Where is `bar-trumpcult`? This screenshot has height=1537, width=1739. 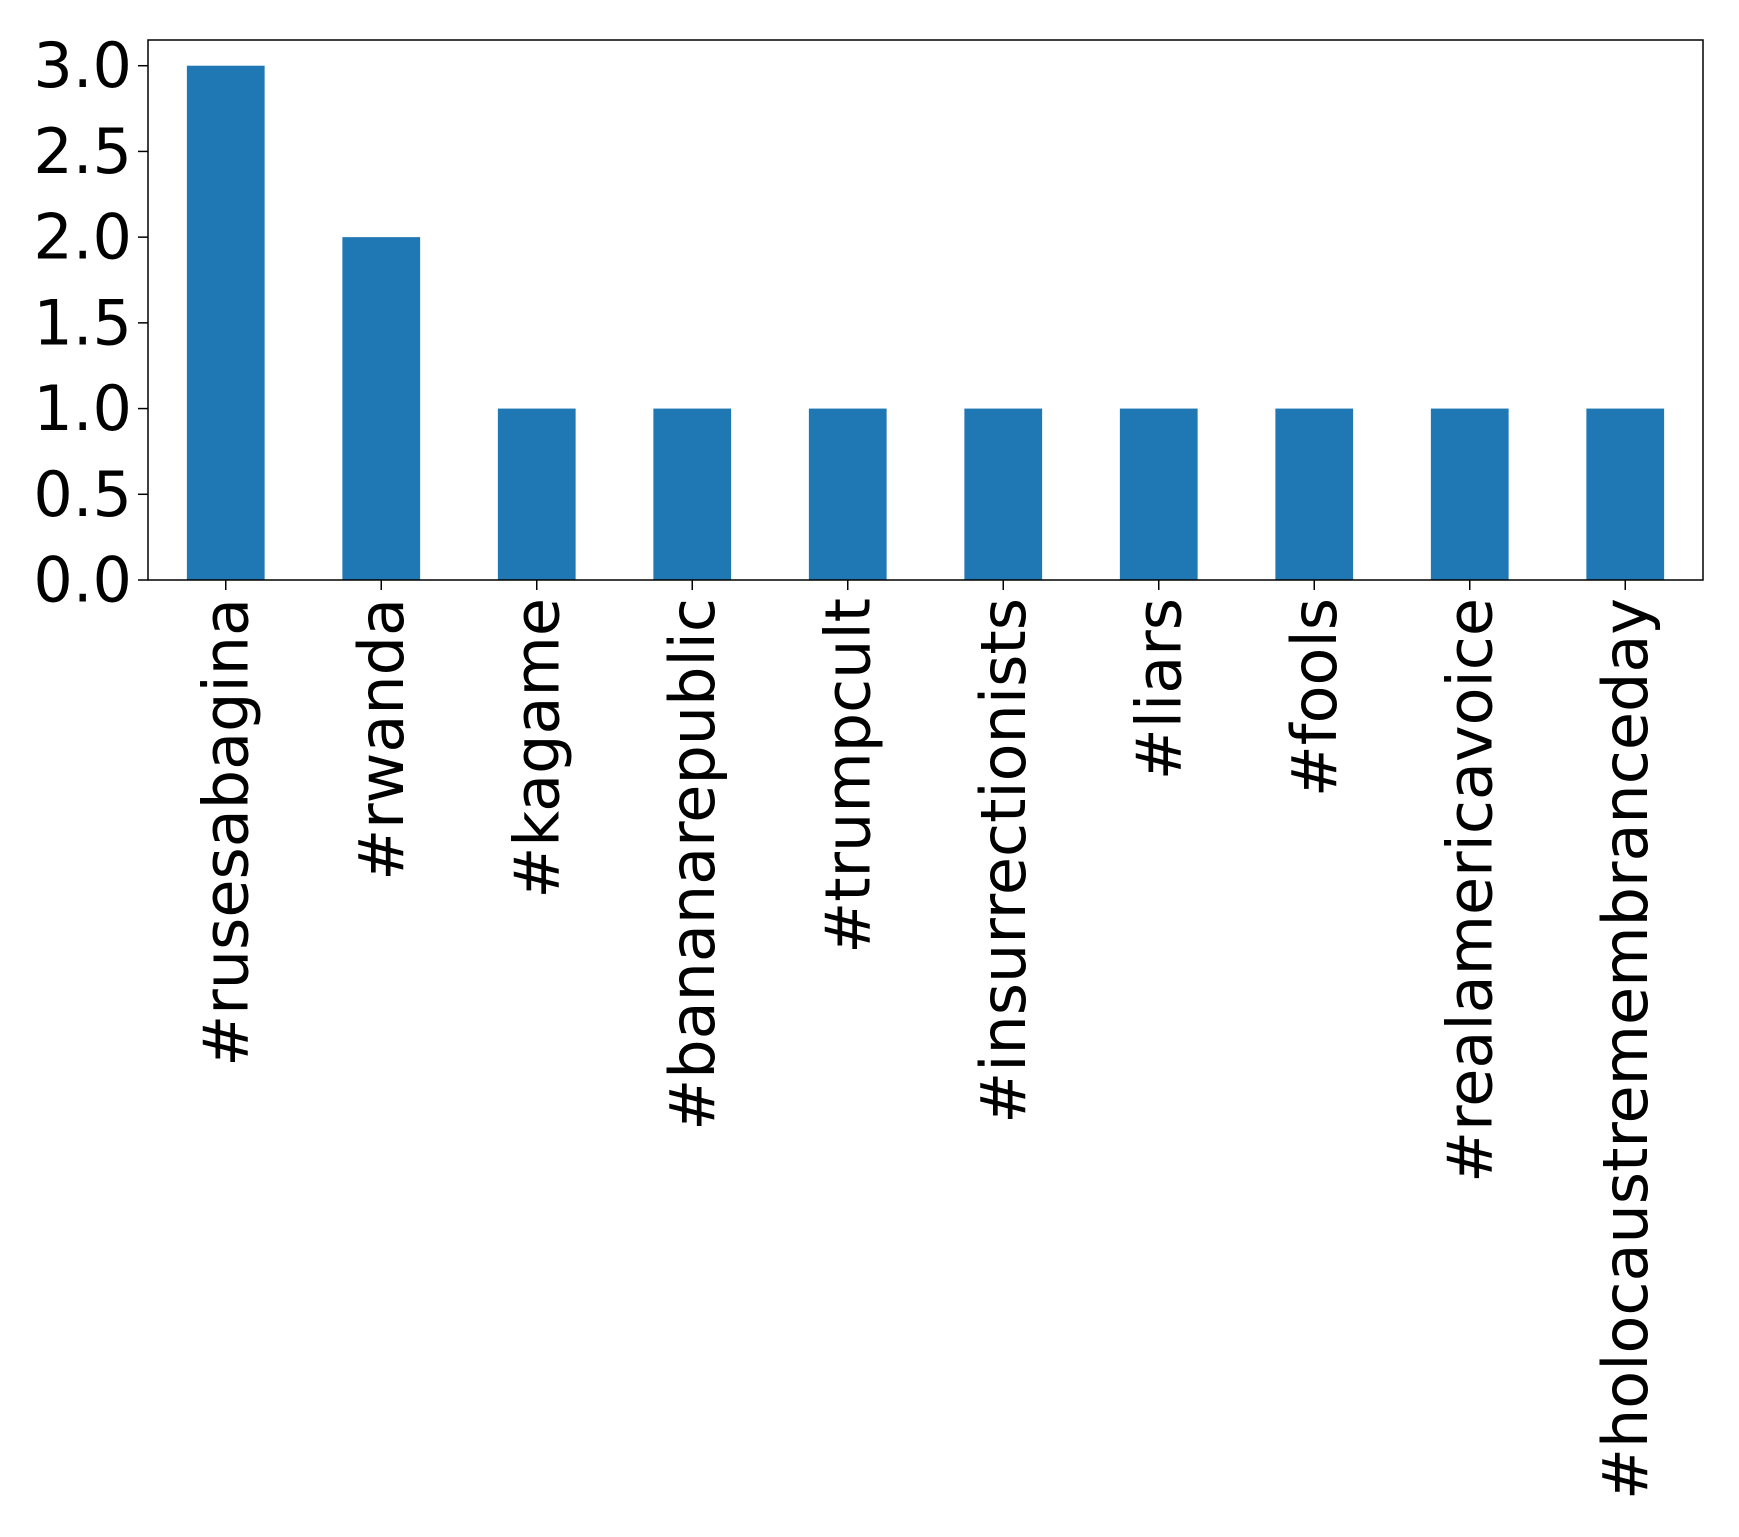 bar-trumpcult is located at coordinates (847, 494).